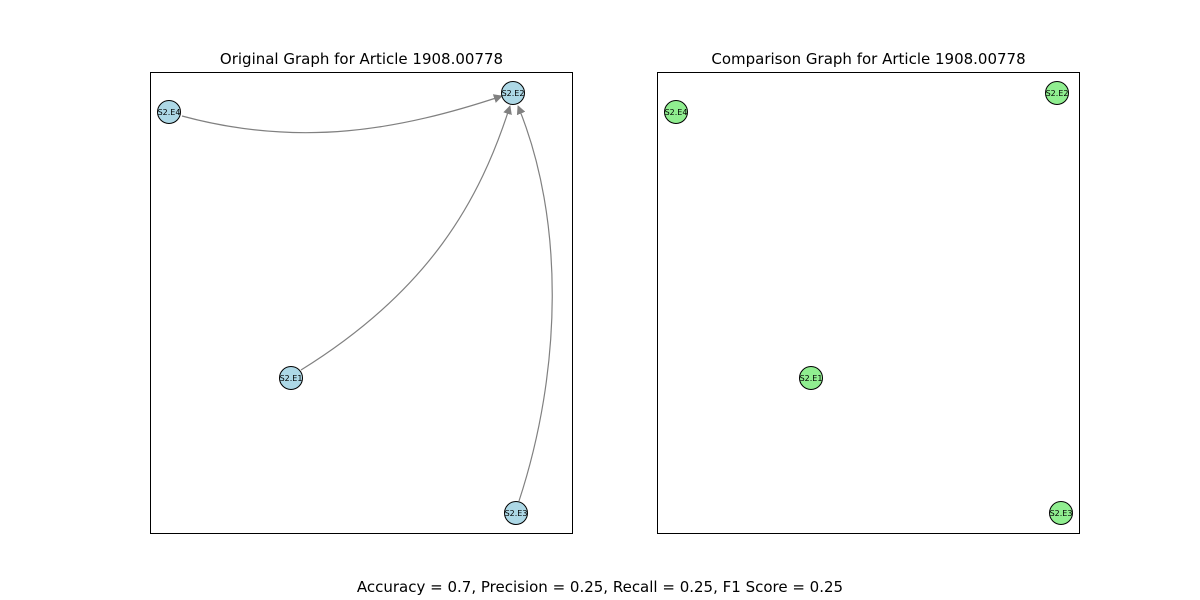 This screenshot has height=600, width=1200. What do you see at coordinates (868, 59) in the screenshot?
I see `comparison-graph-title: Comparison Graph for Article 1908.00778` at bounding box center [868, 59].